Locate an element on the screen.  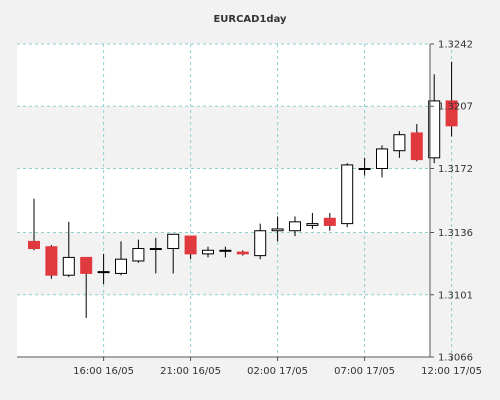
y-axis-ticks: 1.3242 1.3207 1.3172 1.3136 1.3101 1.3066 is located at coordinates (451, 202).